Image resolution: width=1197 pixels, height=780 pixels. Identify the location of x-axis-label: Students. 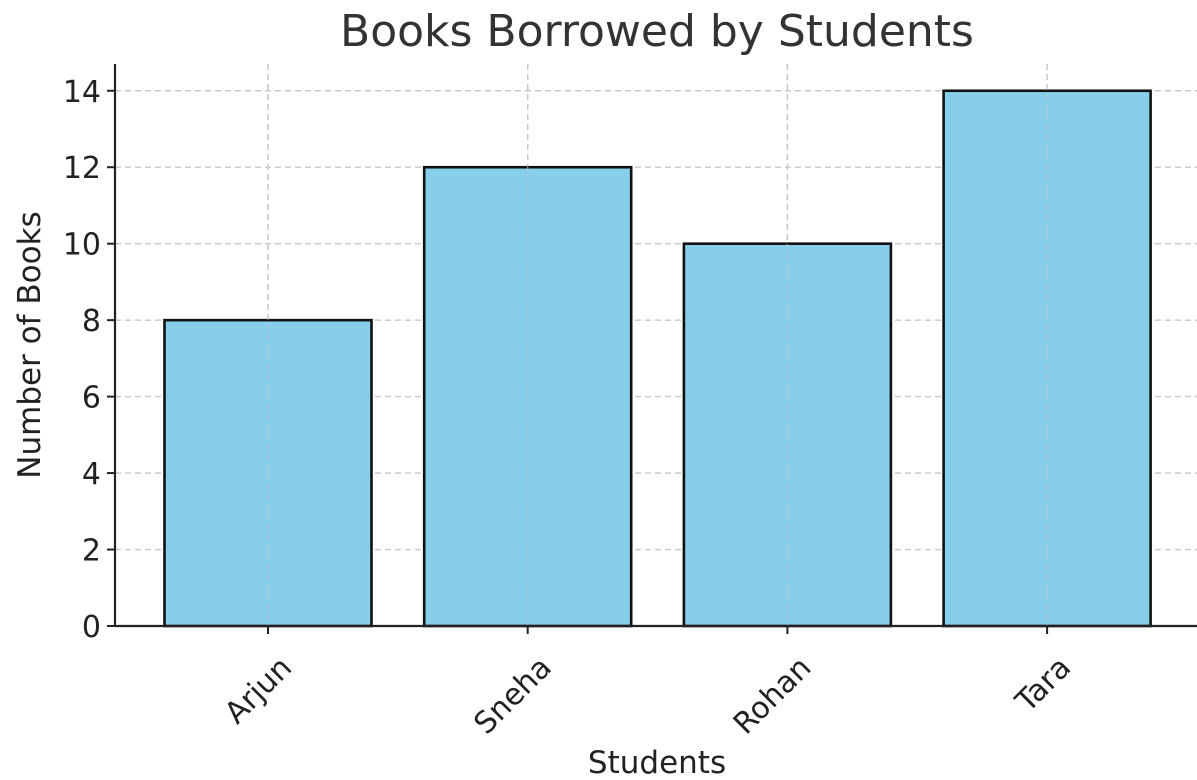
(657, 762).